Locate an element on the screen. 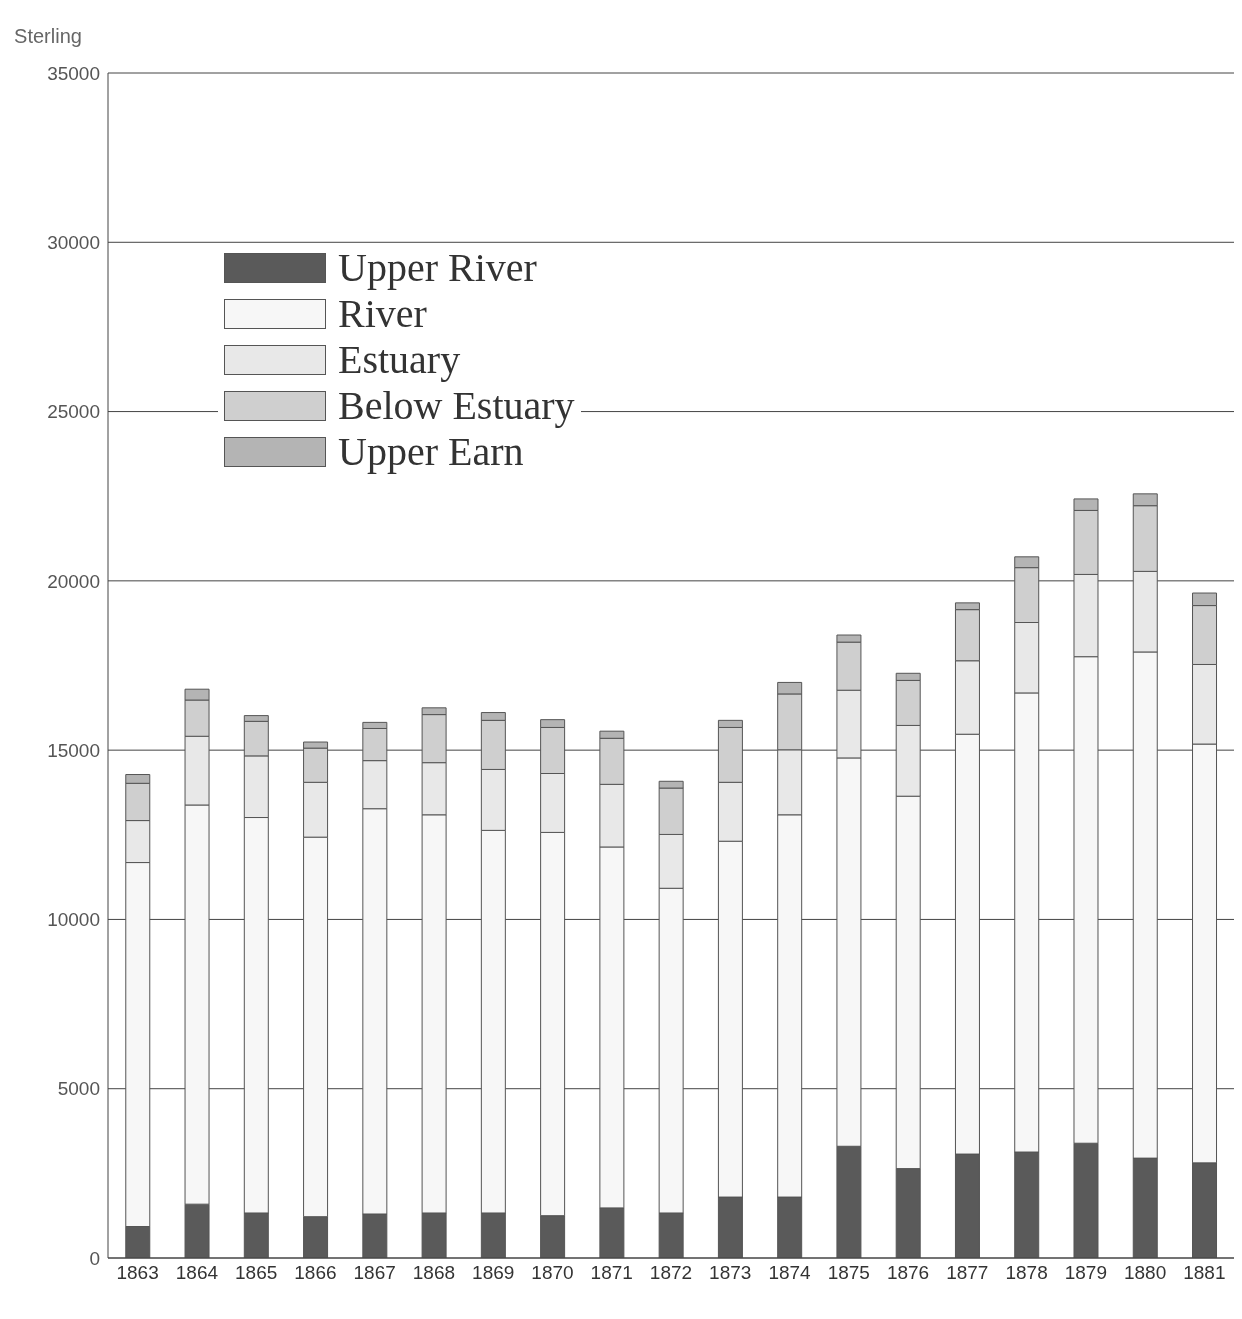 The image size is (1242, 1319). y-tick-label: 0 is located at coordinates (94, 1258).